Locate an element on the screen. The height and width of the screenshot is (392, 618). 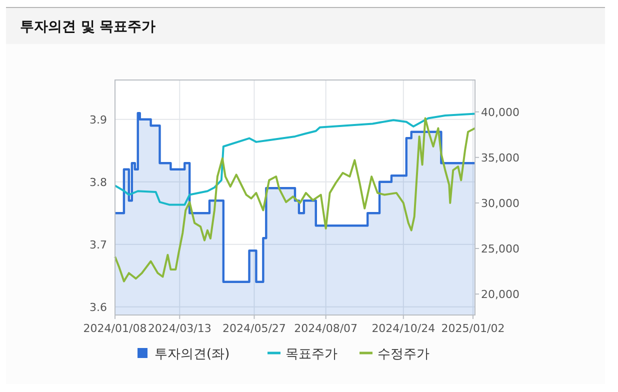
y2-tick-label: 20,000 is located at coordinates (500, 295).